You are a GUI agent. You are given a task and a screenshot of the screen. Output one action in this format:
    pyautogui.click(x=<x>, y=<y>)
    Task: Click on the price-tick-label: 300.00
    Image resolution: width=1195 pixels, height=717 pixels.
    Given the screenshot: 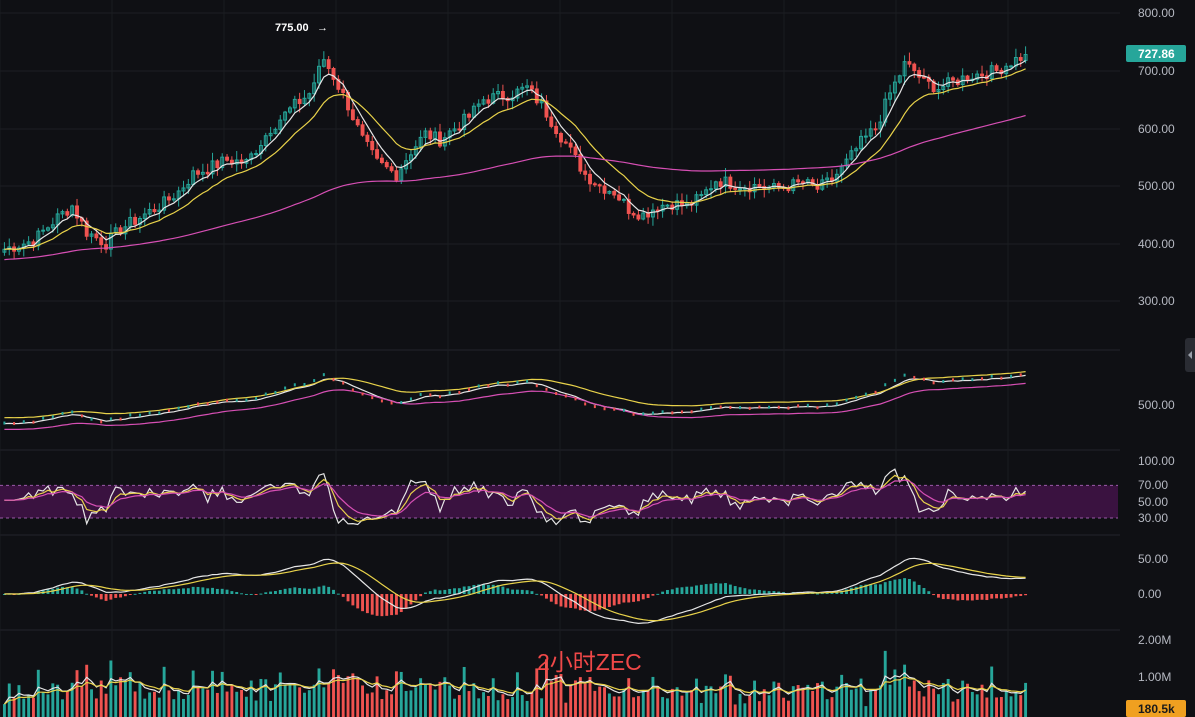 What is the action you would take?
    pyautogui.click(x=1156, y=301)
    